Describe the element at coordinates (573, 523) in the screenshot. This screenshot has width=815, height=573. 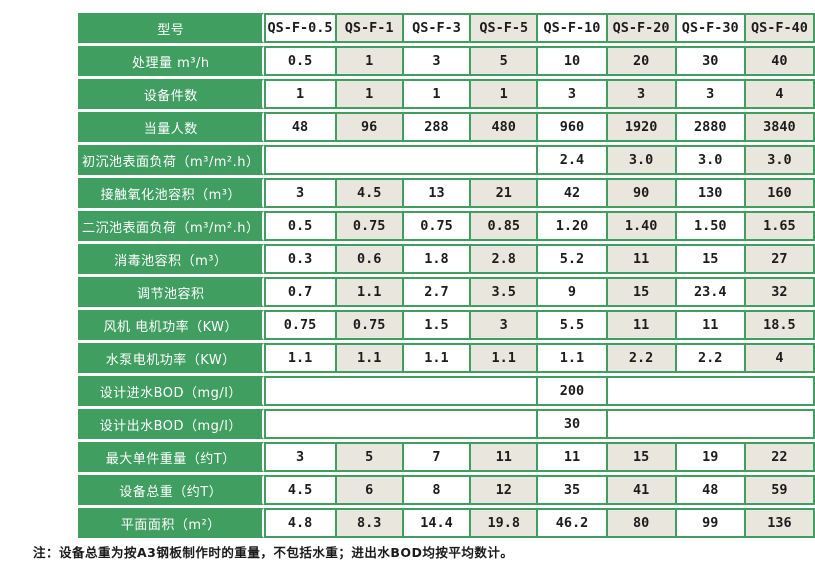
I see `value-cell: 46.2` at that location.